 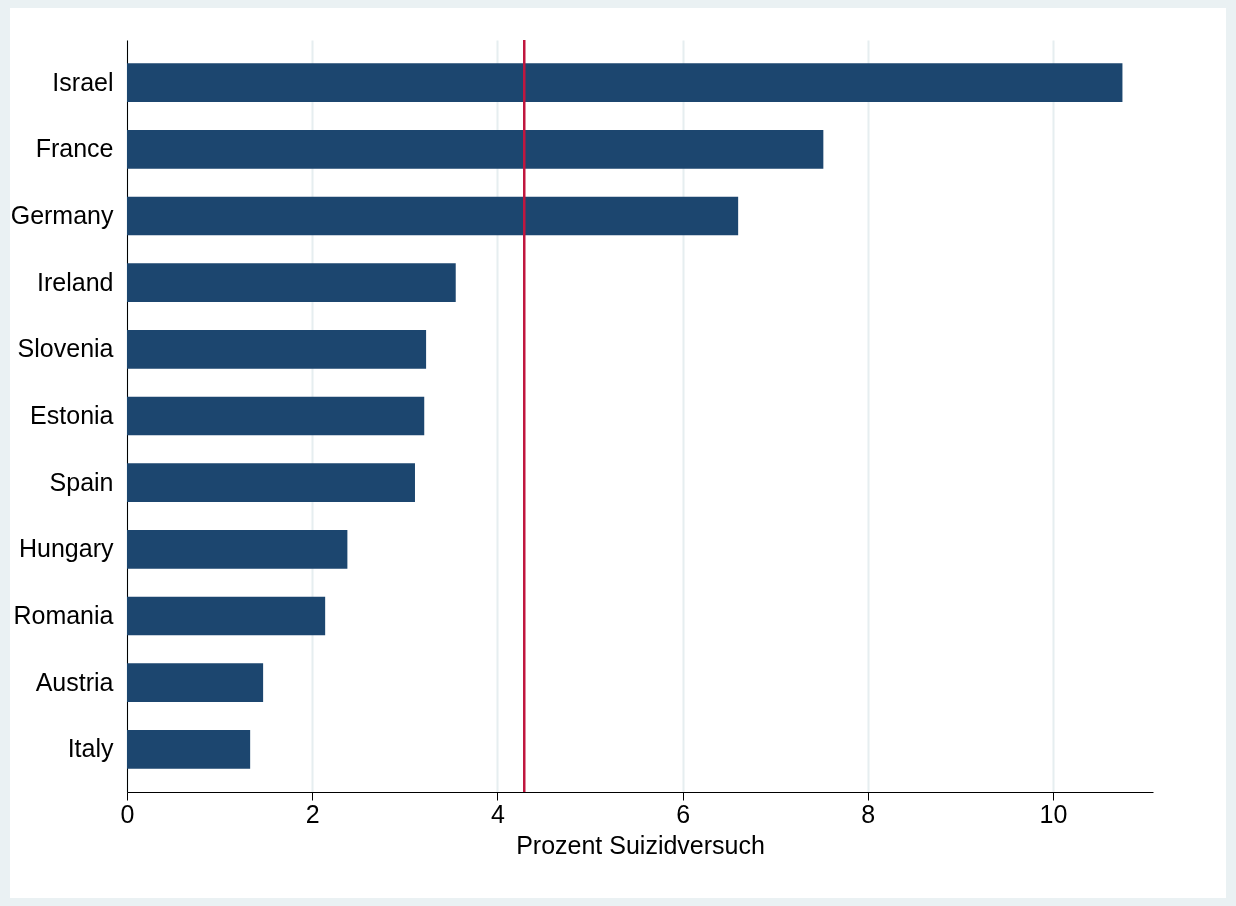 What do you see at coordinates (74, 148) in the screenshot?
I see `y-tick-label: France` at bounding box center [74, 148].